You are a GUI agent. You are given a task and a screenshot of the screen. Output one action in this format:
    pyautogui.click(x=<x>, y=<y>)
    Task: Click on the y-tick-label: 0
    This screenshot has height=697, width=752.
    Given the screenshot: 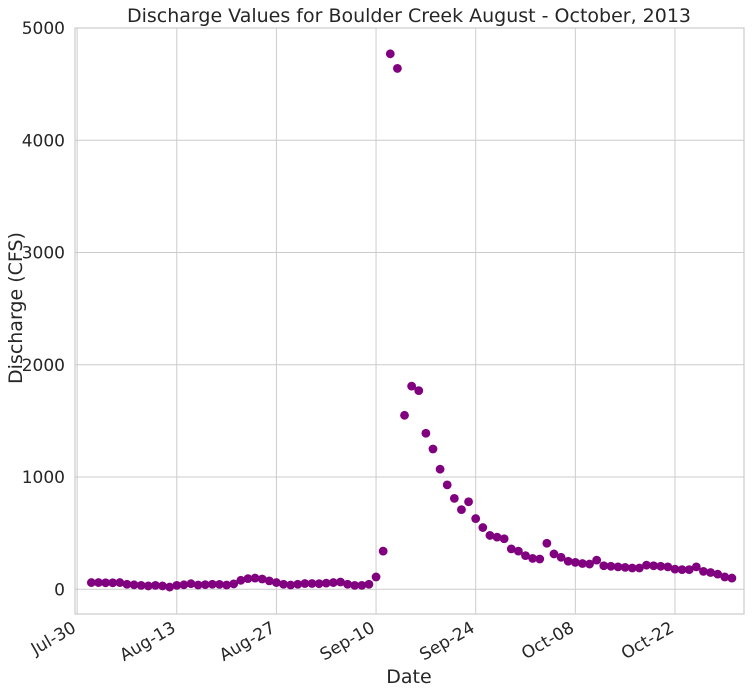 What is the action you would take?
    pyautogui.click(x=59, y=590)
    